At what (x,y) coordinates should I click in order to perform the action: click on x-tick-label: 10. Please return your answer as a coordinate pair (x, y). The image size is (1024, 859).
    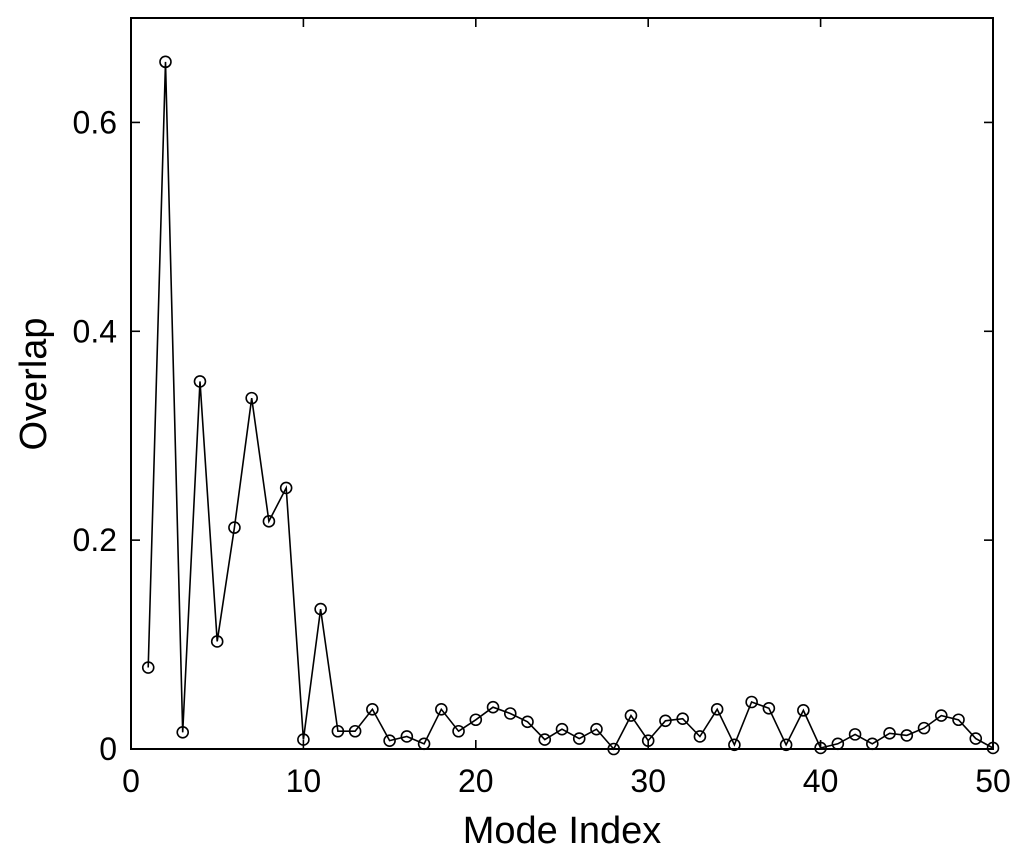
    Looking at the image, I should click on (304, 781).